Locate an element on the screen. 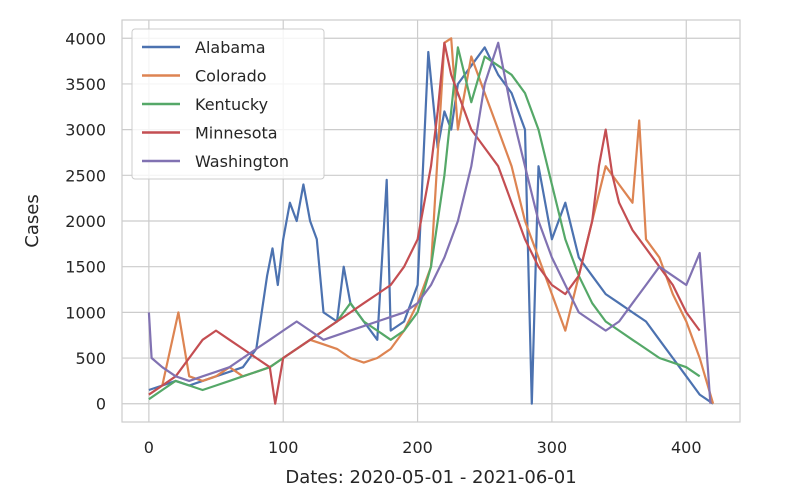  x-axis-label: Dates: 2020-05-01 - 2021-06-01 is located at coordinates (430, 477).